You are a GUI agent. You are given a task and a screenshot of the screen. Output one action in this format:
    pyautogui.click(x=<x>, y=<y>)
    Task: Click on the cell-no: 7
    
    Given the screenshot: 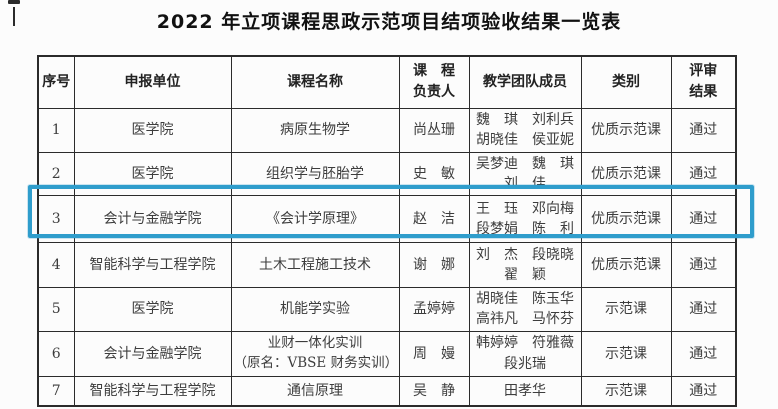 What is the action you would take?
    pyautogui.click(x=56, y=391)
    